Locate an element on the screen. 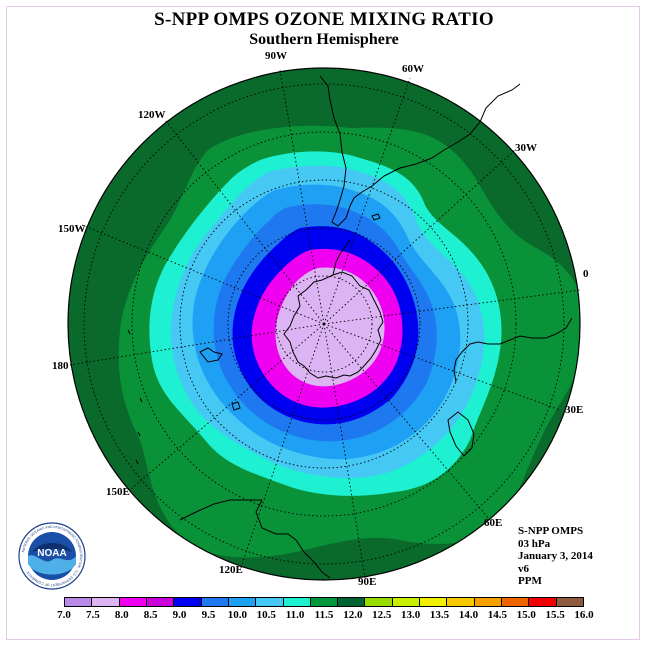  colorbar-tick-label: 15.0 is located at coordinates (526, 615).